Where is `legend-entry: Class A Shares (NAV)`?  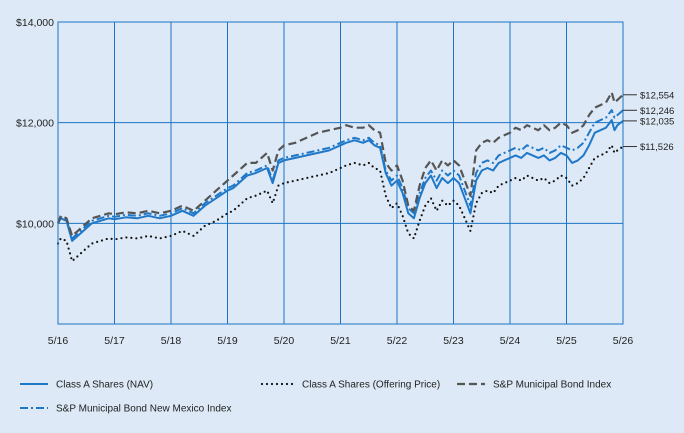 legend-entry: Class A Shares (NAV) is located at coordinates (104, 385).